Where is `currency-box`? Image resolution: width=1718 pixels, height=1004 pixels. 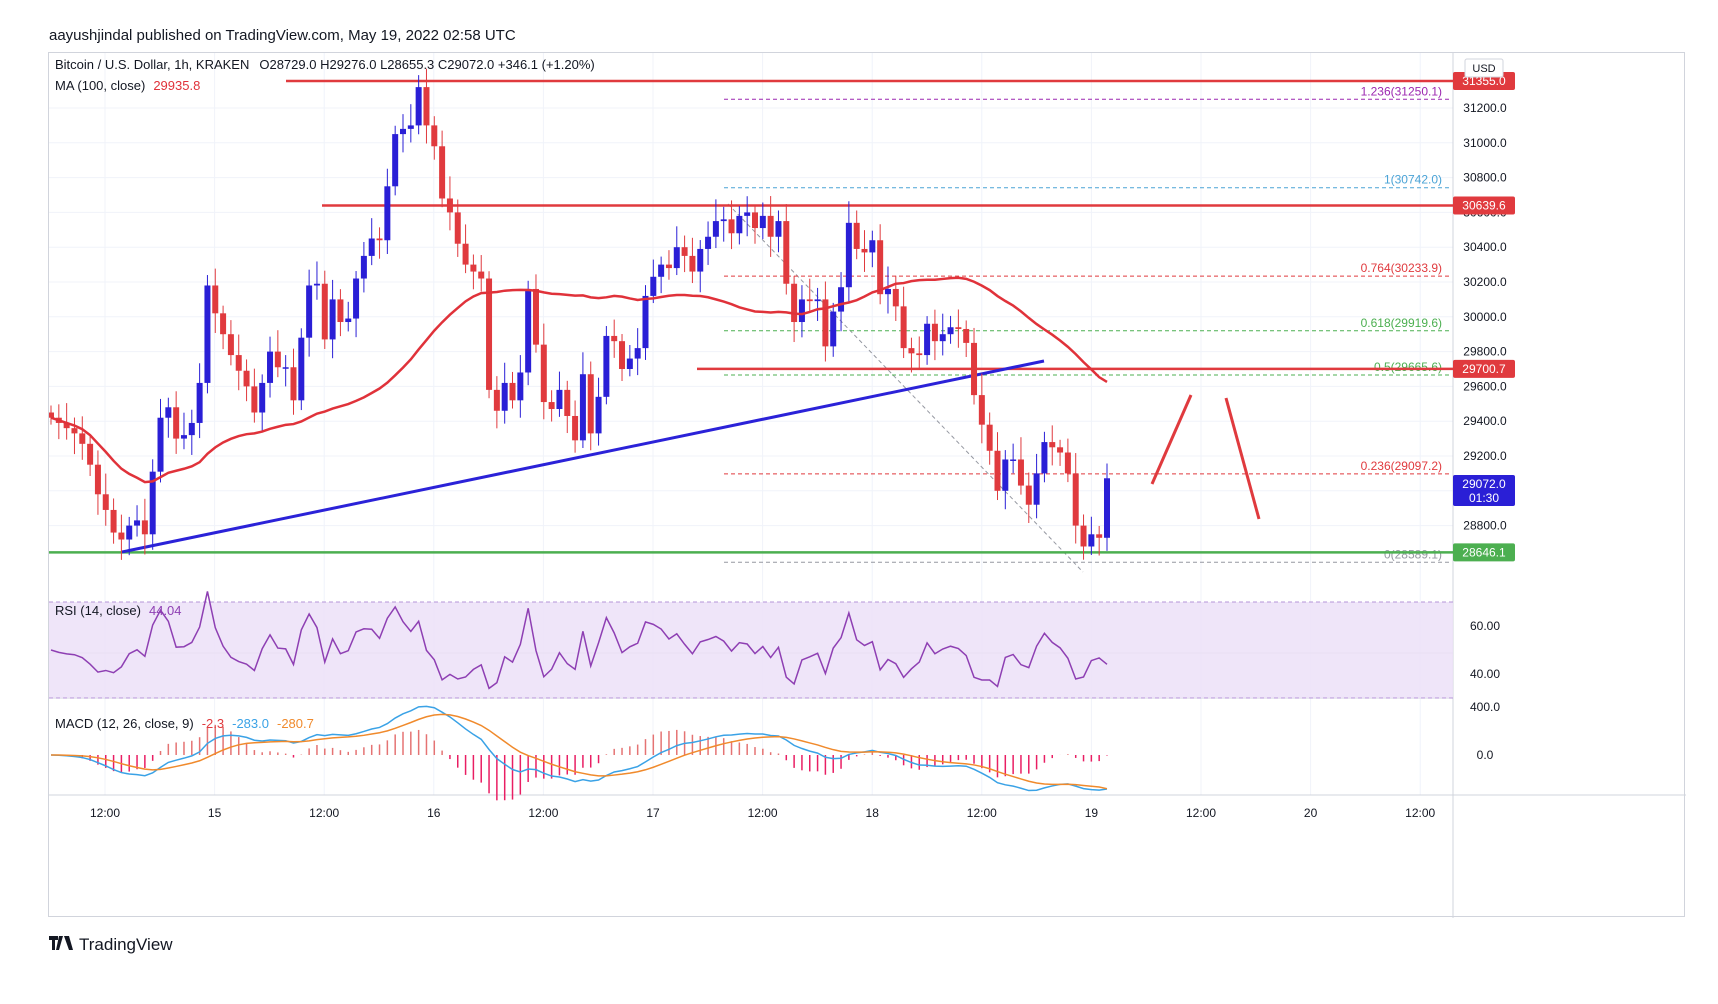 currency-box is located at coordinates (1484, 68).